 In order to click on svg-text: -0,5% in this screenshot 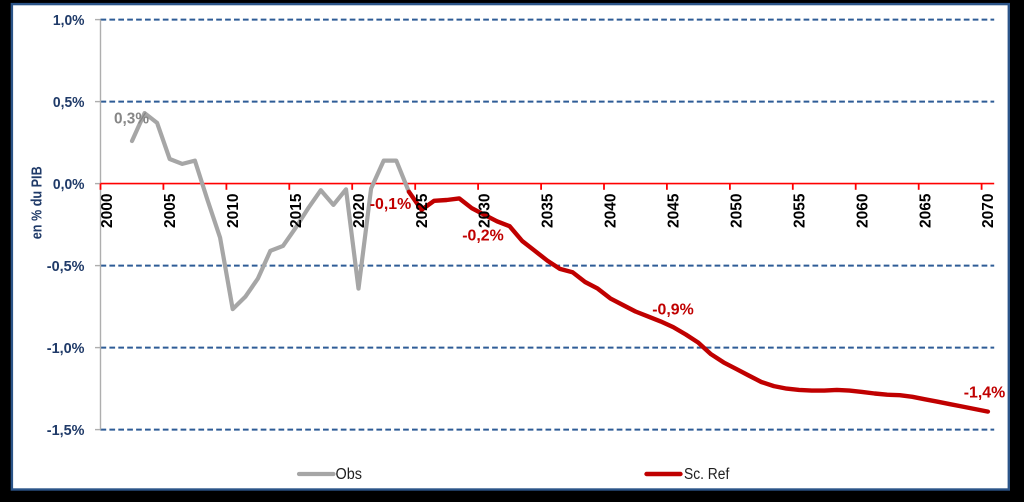, I will do `click(66, 267)`.